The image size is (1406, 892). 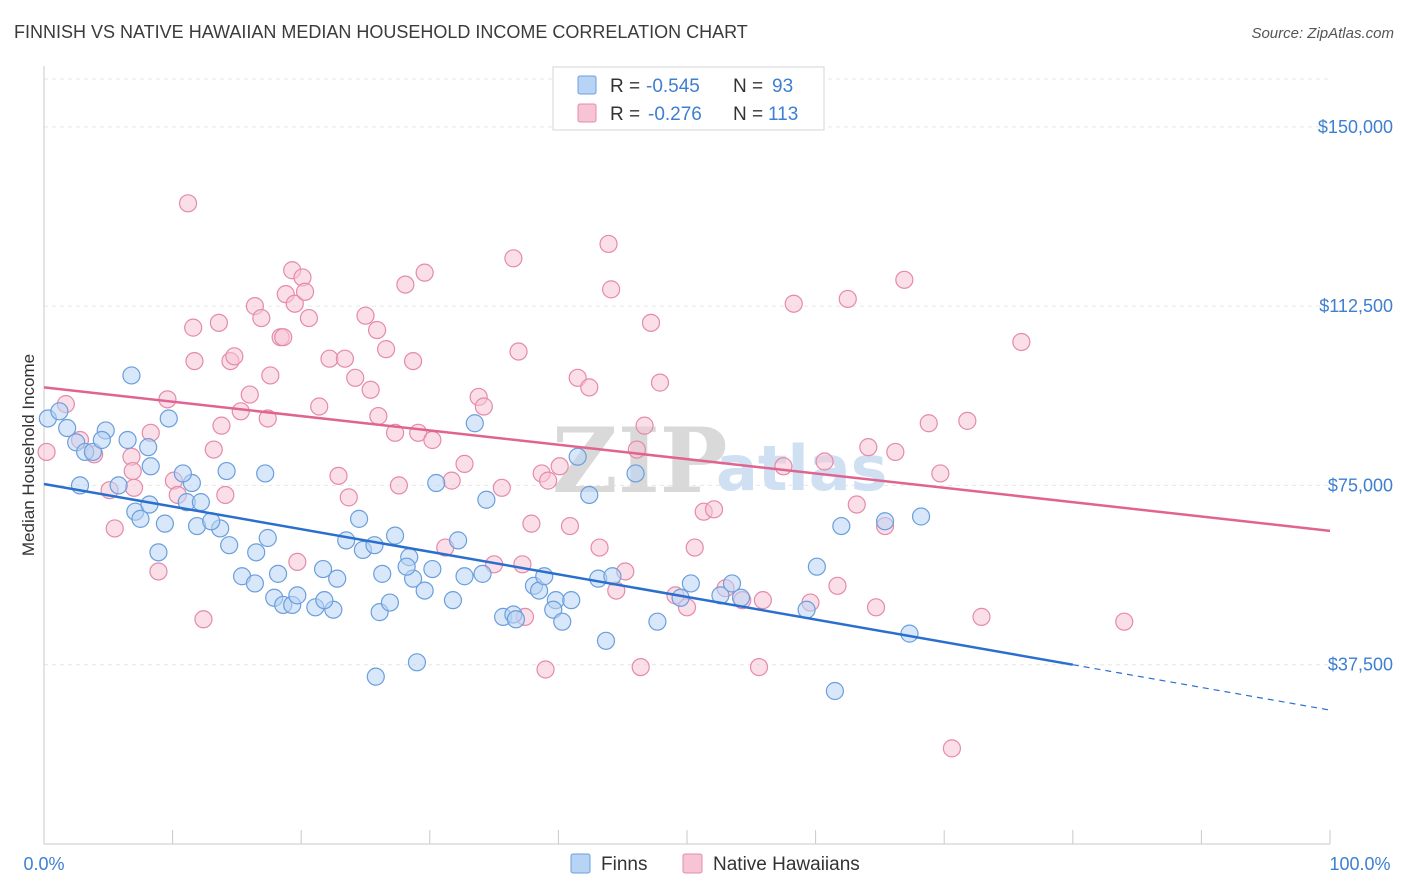 I want to click on watermark-atlas: atlas, so click(x=801, y=468).